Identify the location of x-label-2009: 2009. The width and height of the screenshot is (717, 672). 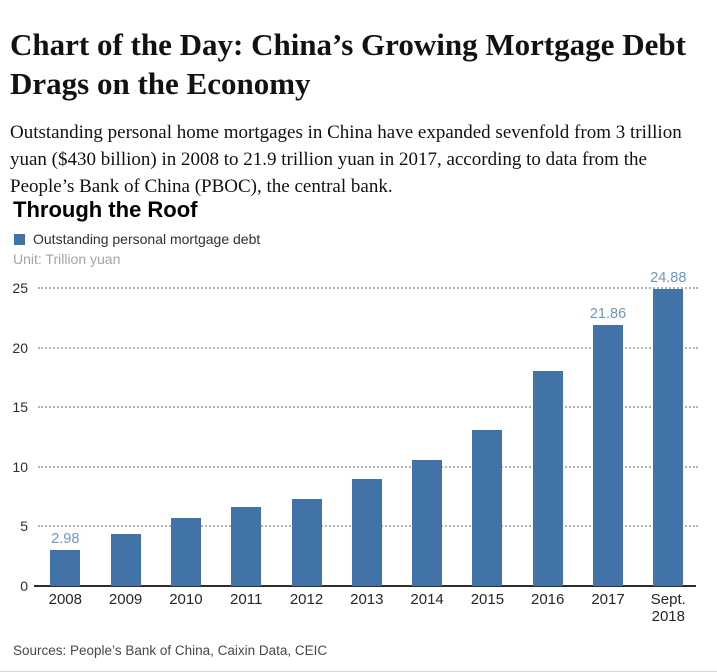
(125, 599).